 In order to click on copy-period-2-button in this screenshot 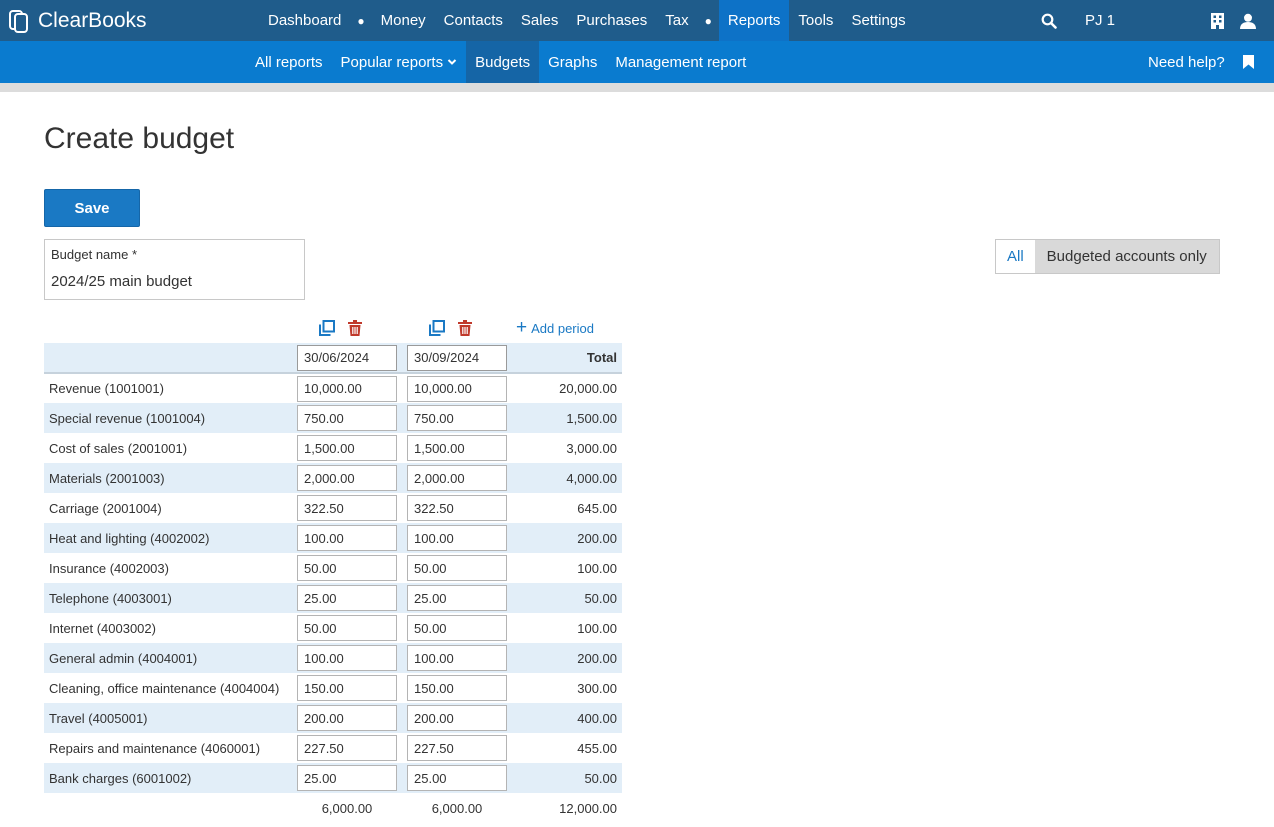, I will do `click(437, 328)`.